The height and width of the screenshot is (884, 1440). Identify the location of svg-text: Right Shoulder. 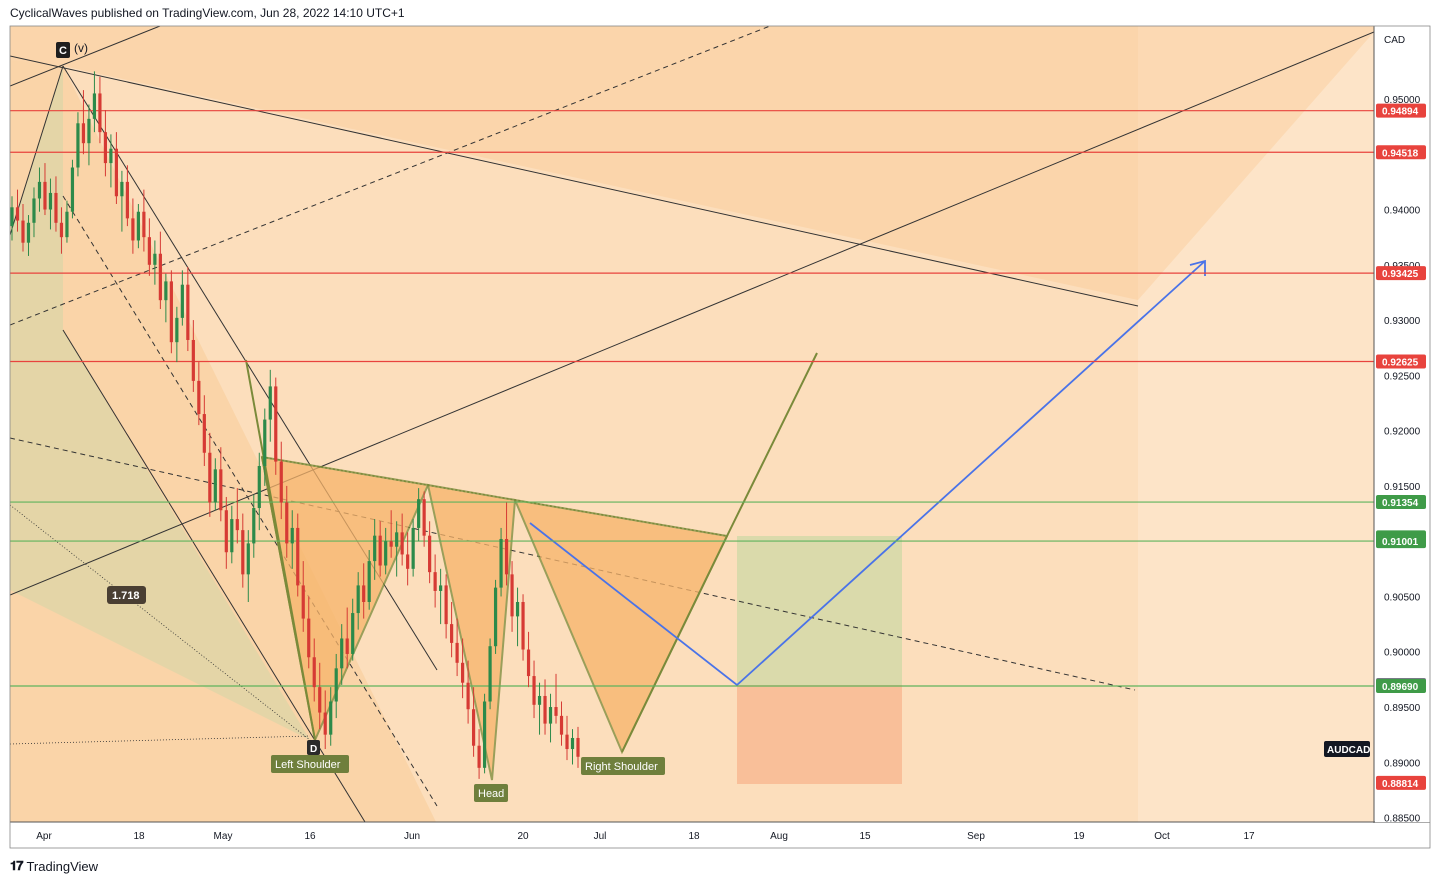
(621, 767).